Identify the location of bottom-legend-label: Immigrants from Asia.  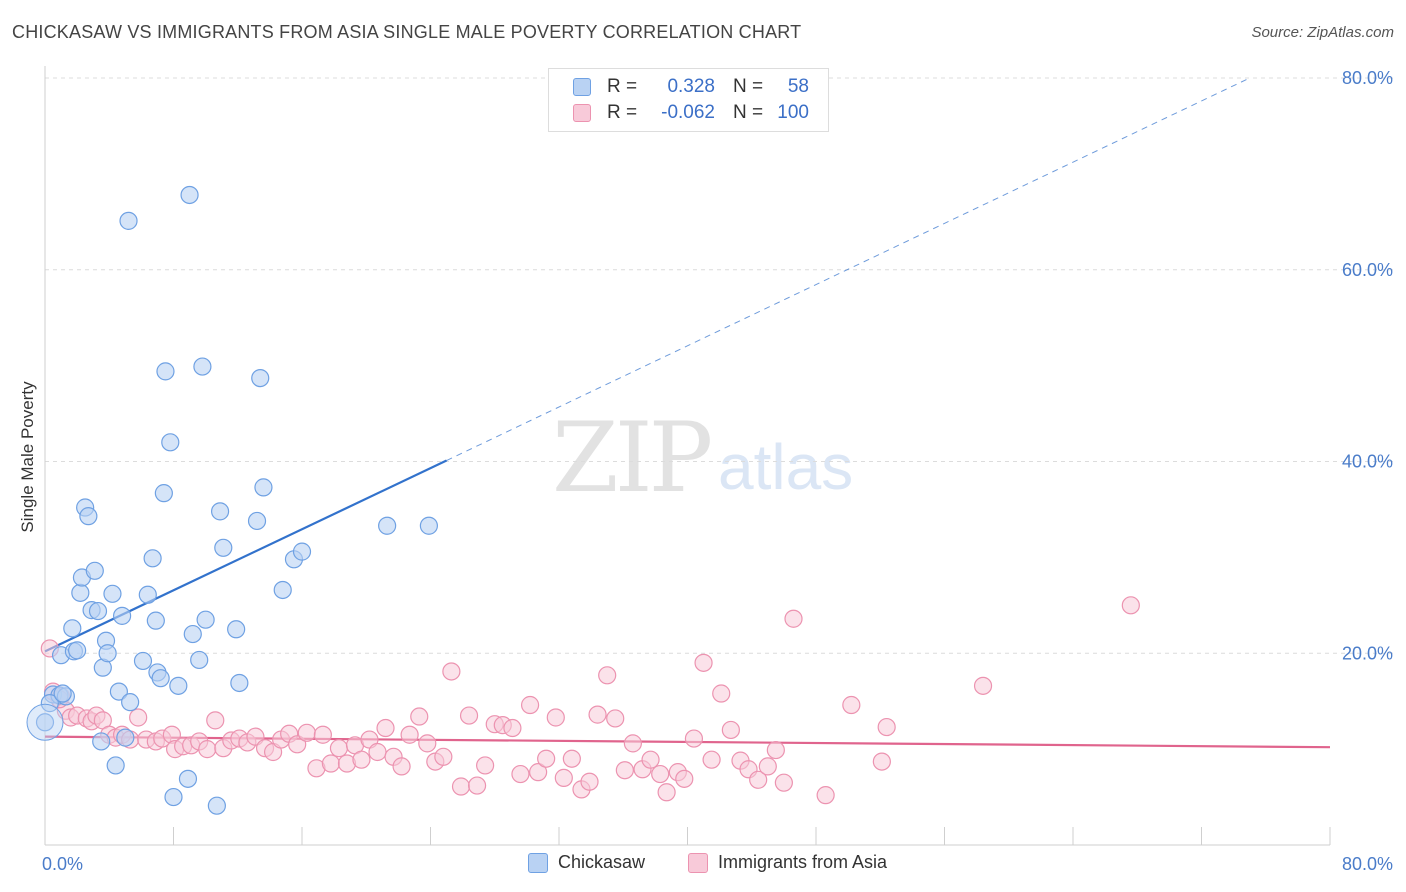
(803, 862).